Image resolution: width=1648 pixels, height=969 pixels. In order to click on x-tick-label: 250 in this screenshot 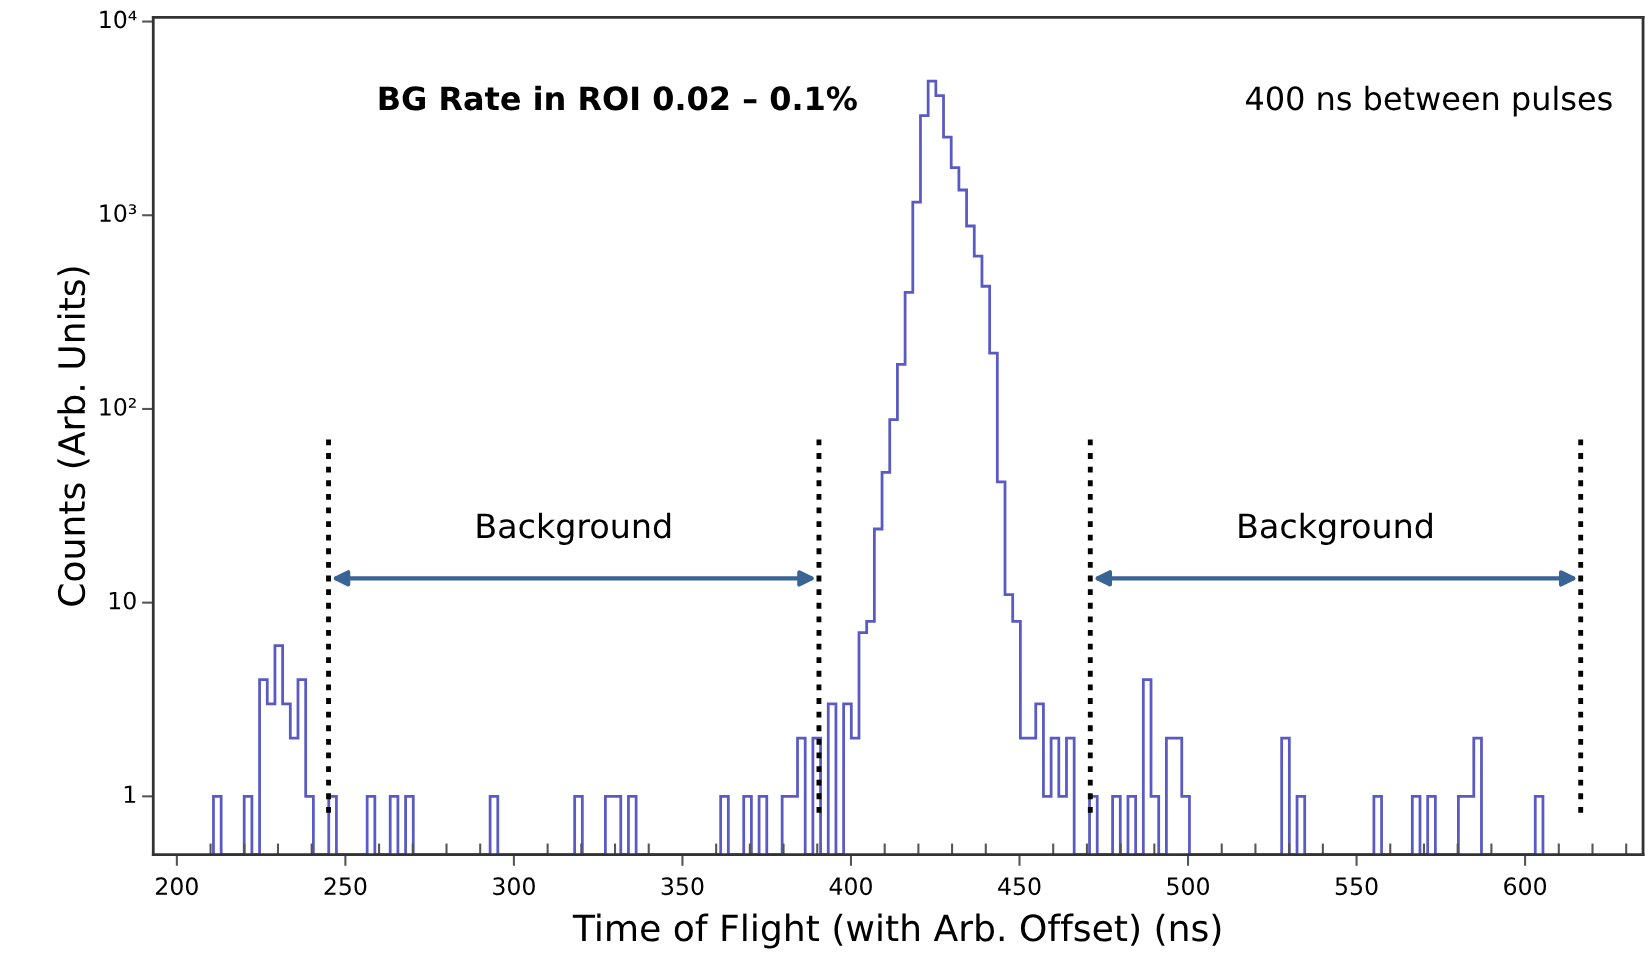, I will do `click(345, 886)`.